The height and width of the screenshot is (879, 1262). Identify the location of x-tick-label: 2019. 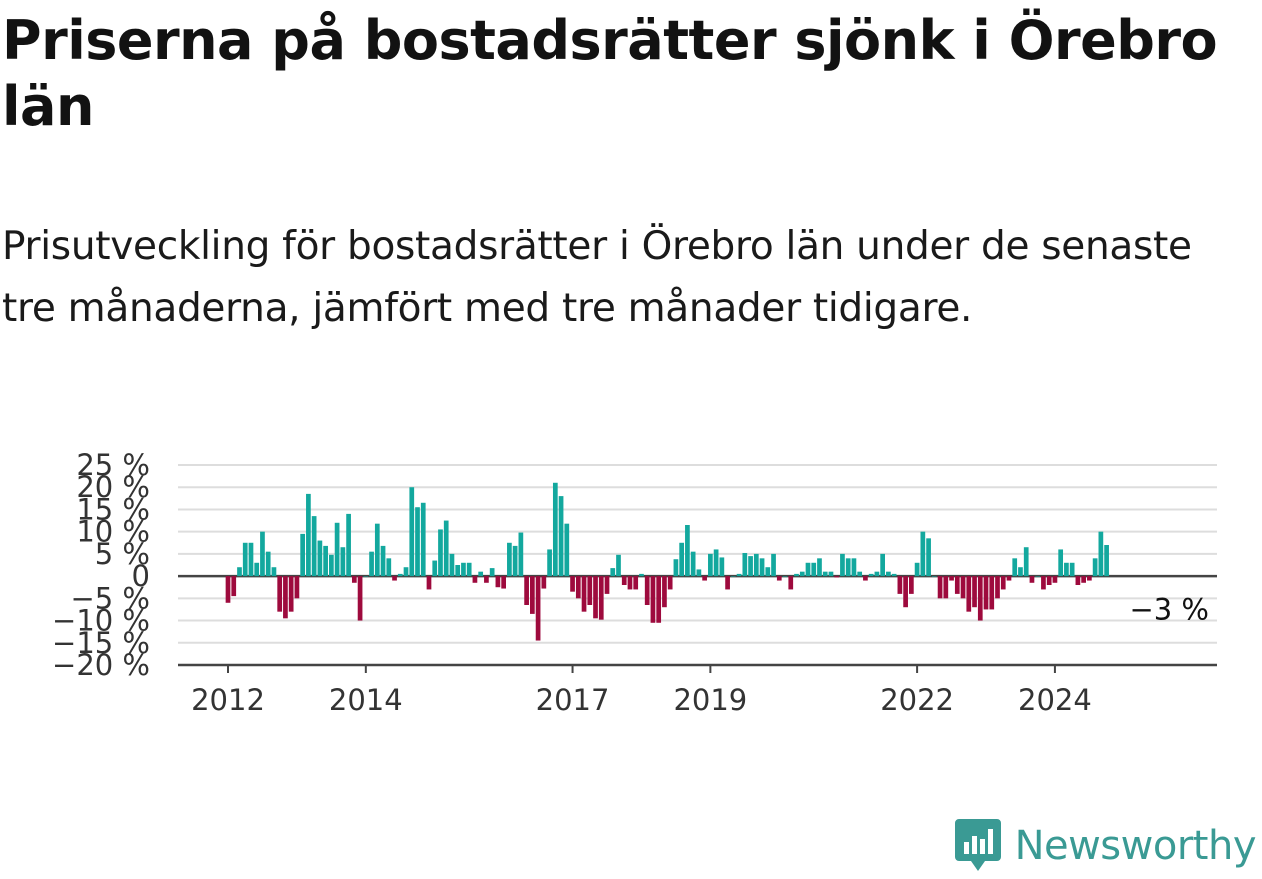
(710, 700).